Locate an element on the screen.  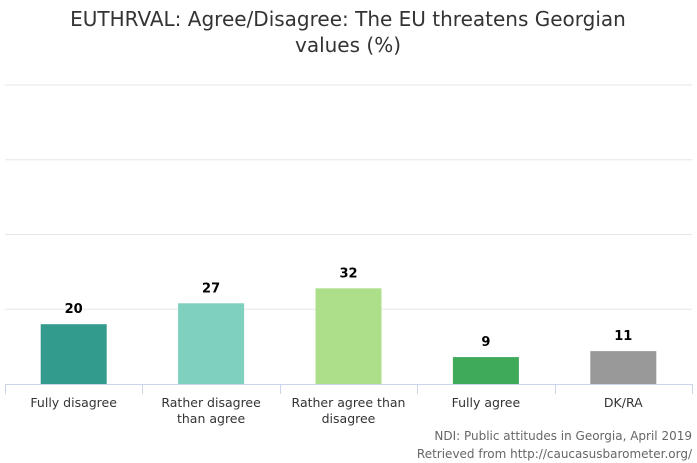
value-label: 11 is located at coordinates (623, 336).